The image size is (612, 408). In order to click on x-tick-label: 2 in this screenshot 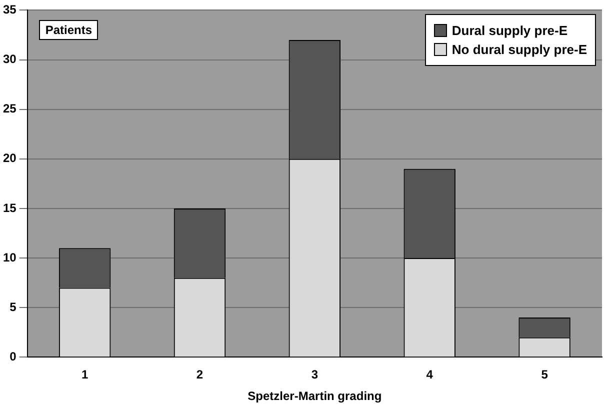, I will do `click(200, 375)`.